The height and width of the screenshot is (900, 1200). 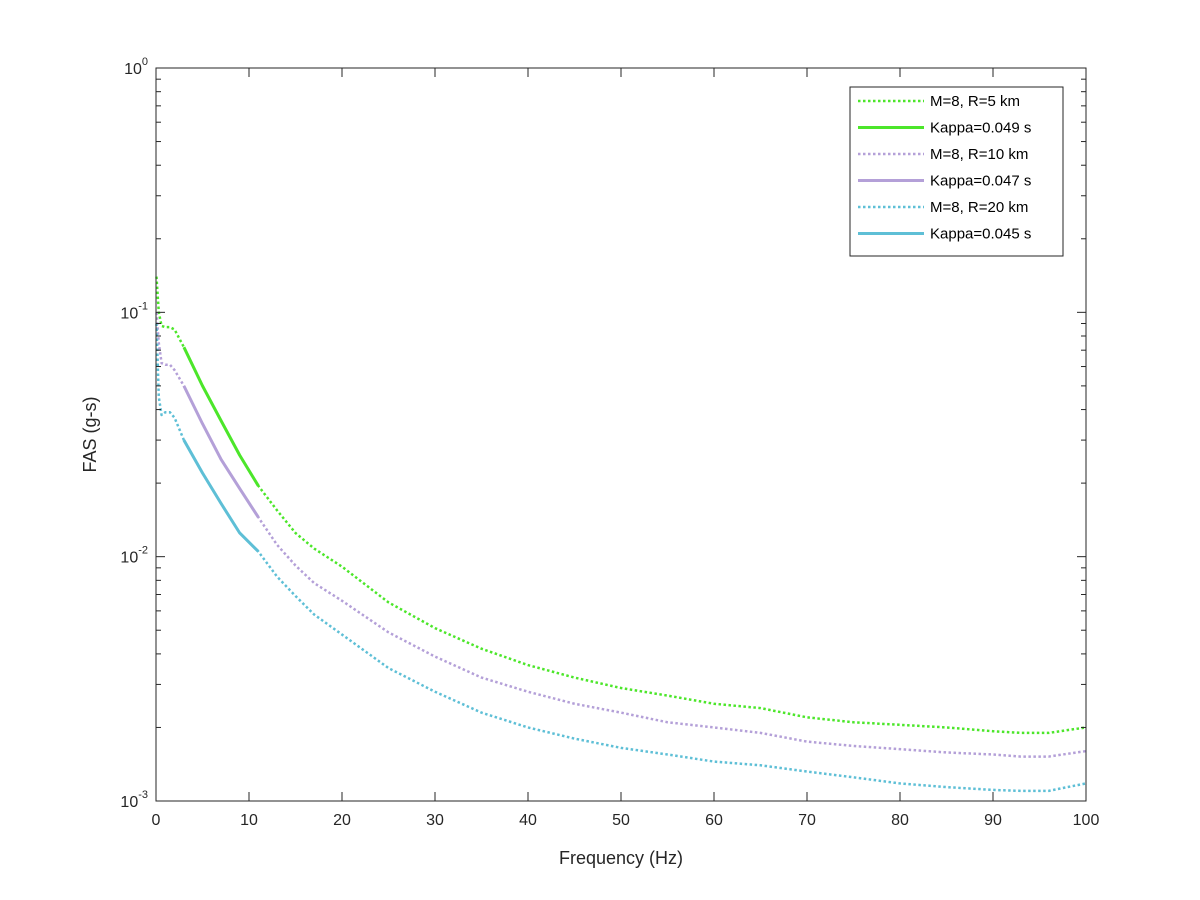 What do you see at coordinates (134, 800) in the screenshot?
I see `y-tick-label: 10⁻³` at bounding box center [134, 800].